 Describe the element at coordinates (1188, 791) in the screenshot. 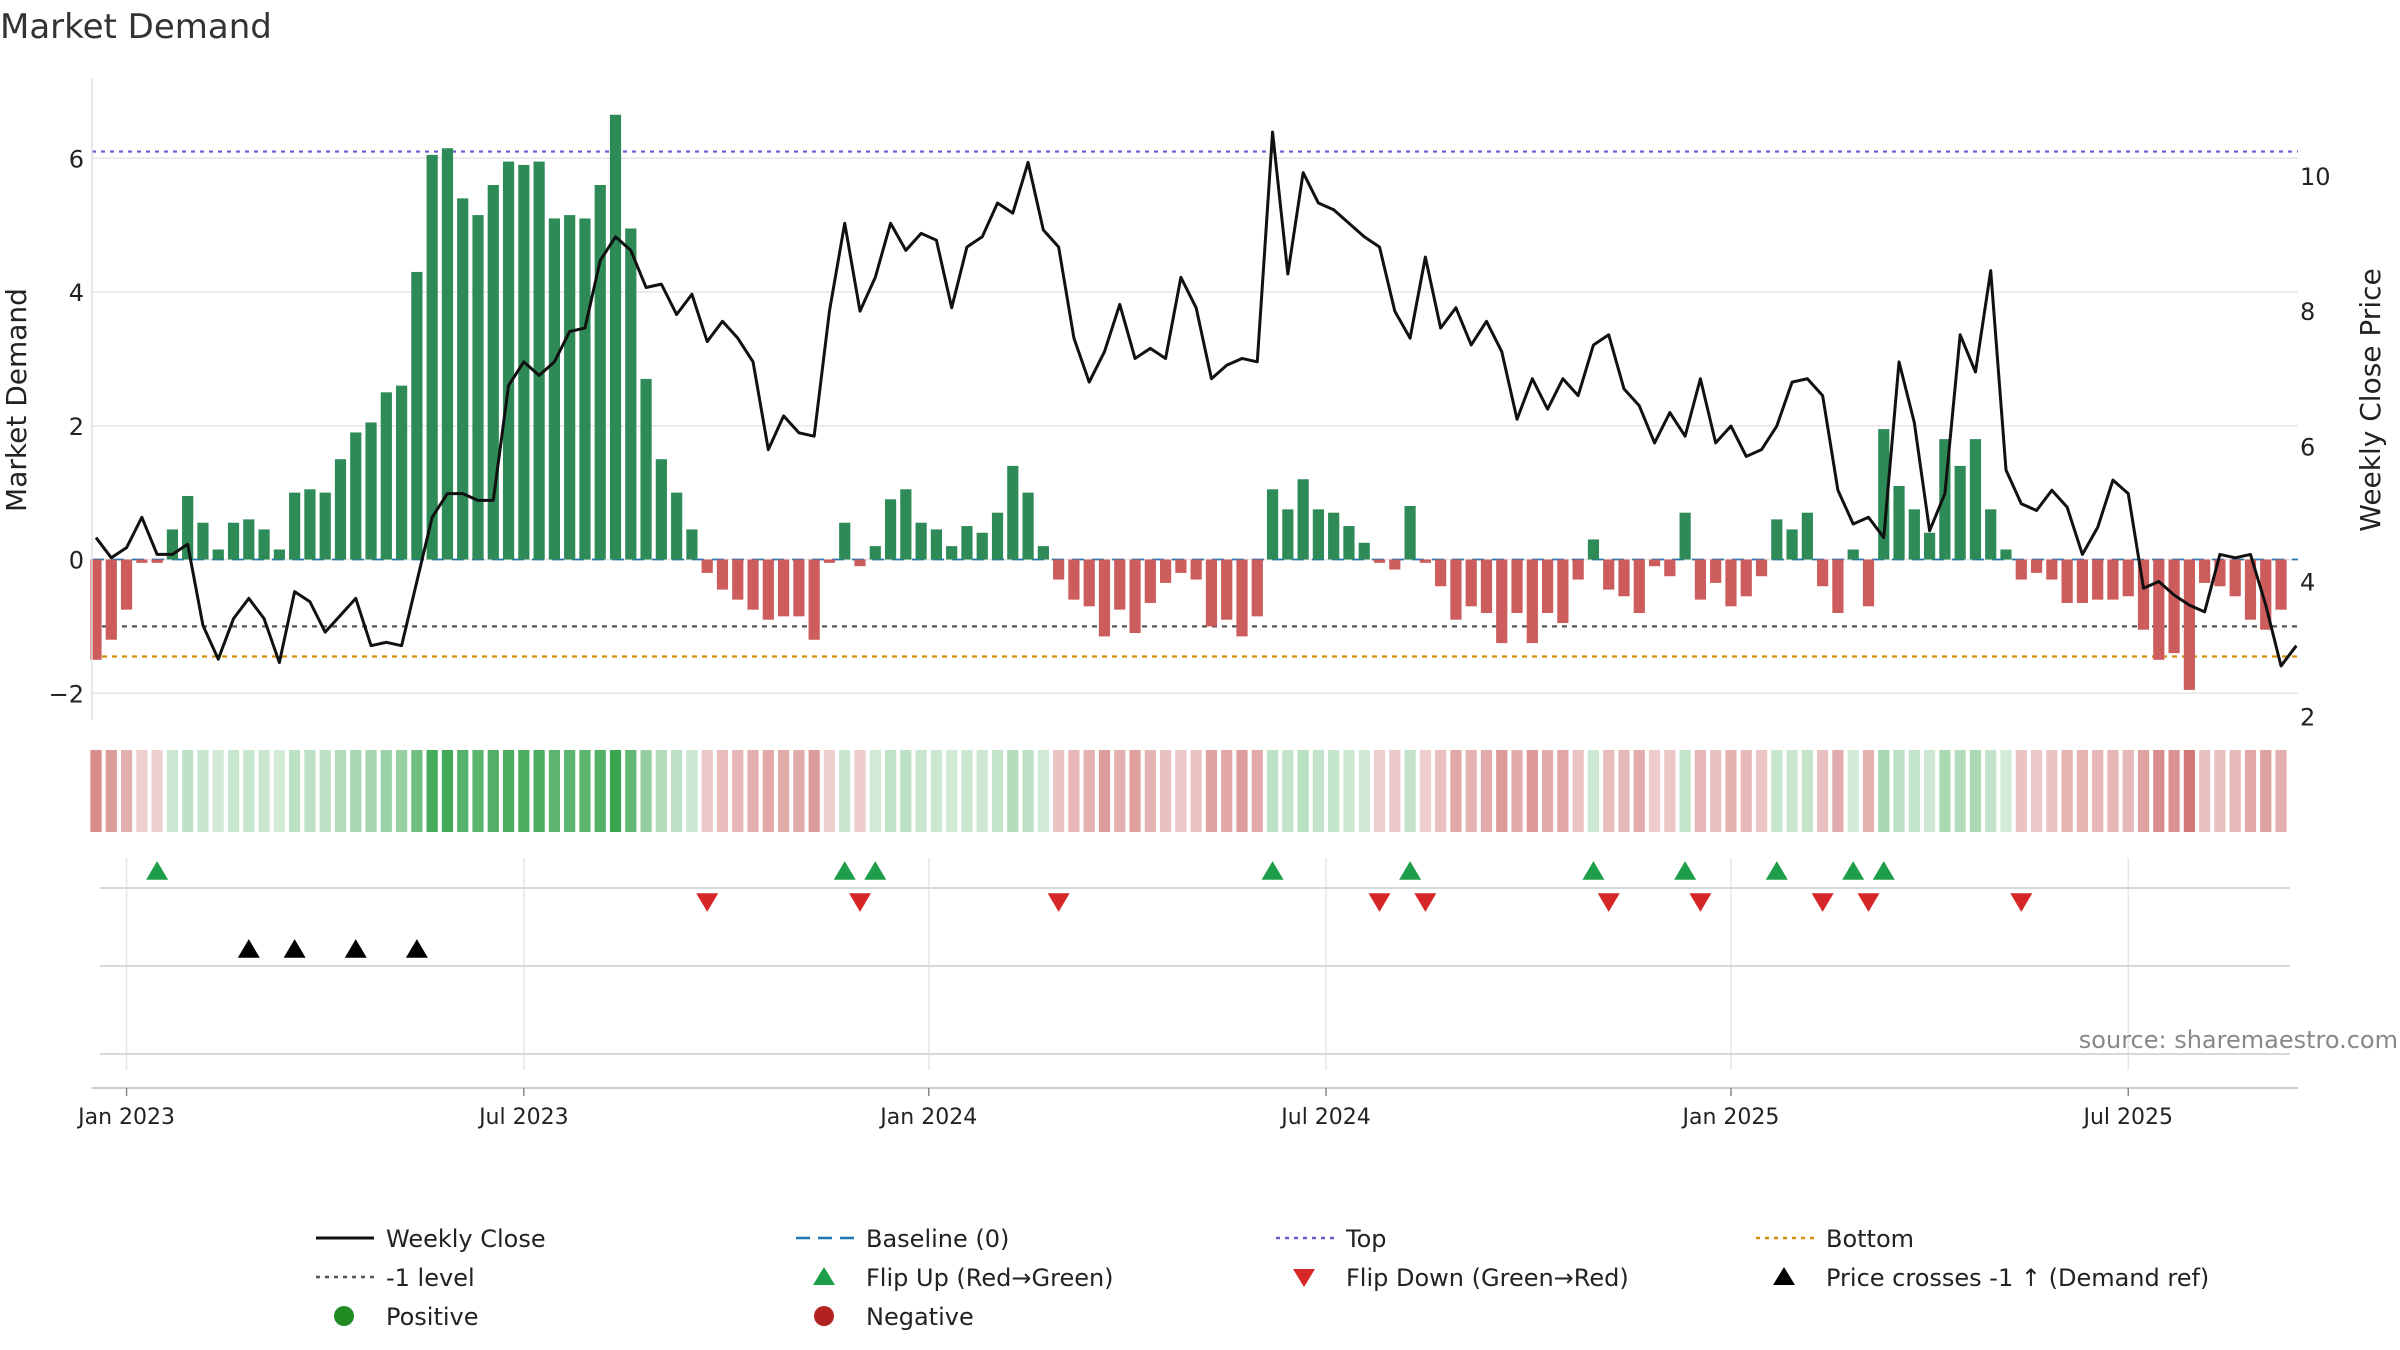

I see `demand-heat-strip` at that location.